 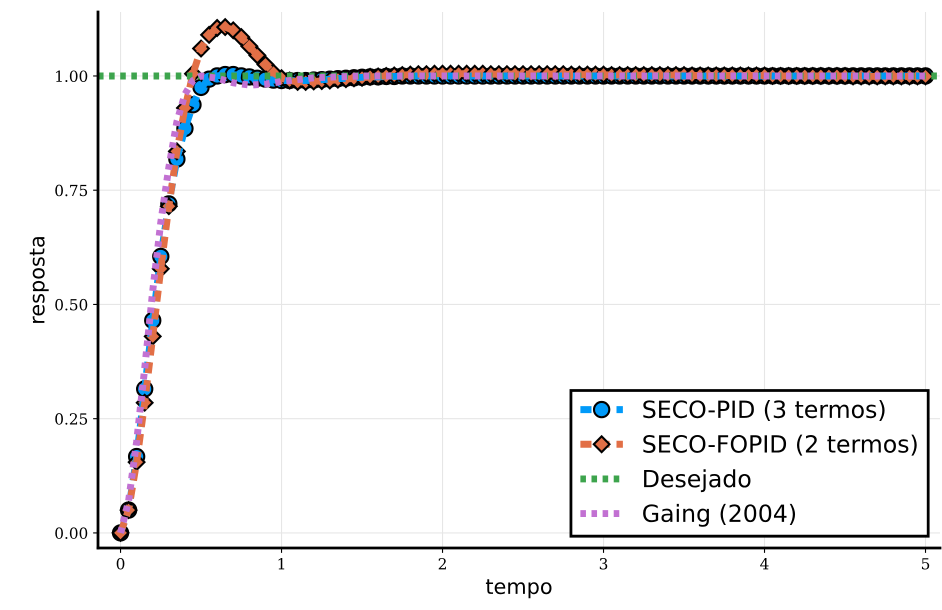 What do you see at coordinates (71, 419) in the screenshot?
I see `y-tick-label: 0.25` at bounding box center [71, 419].